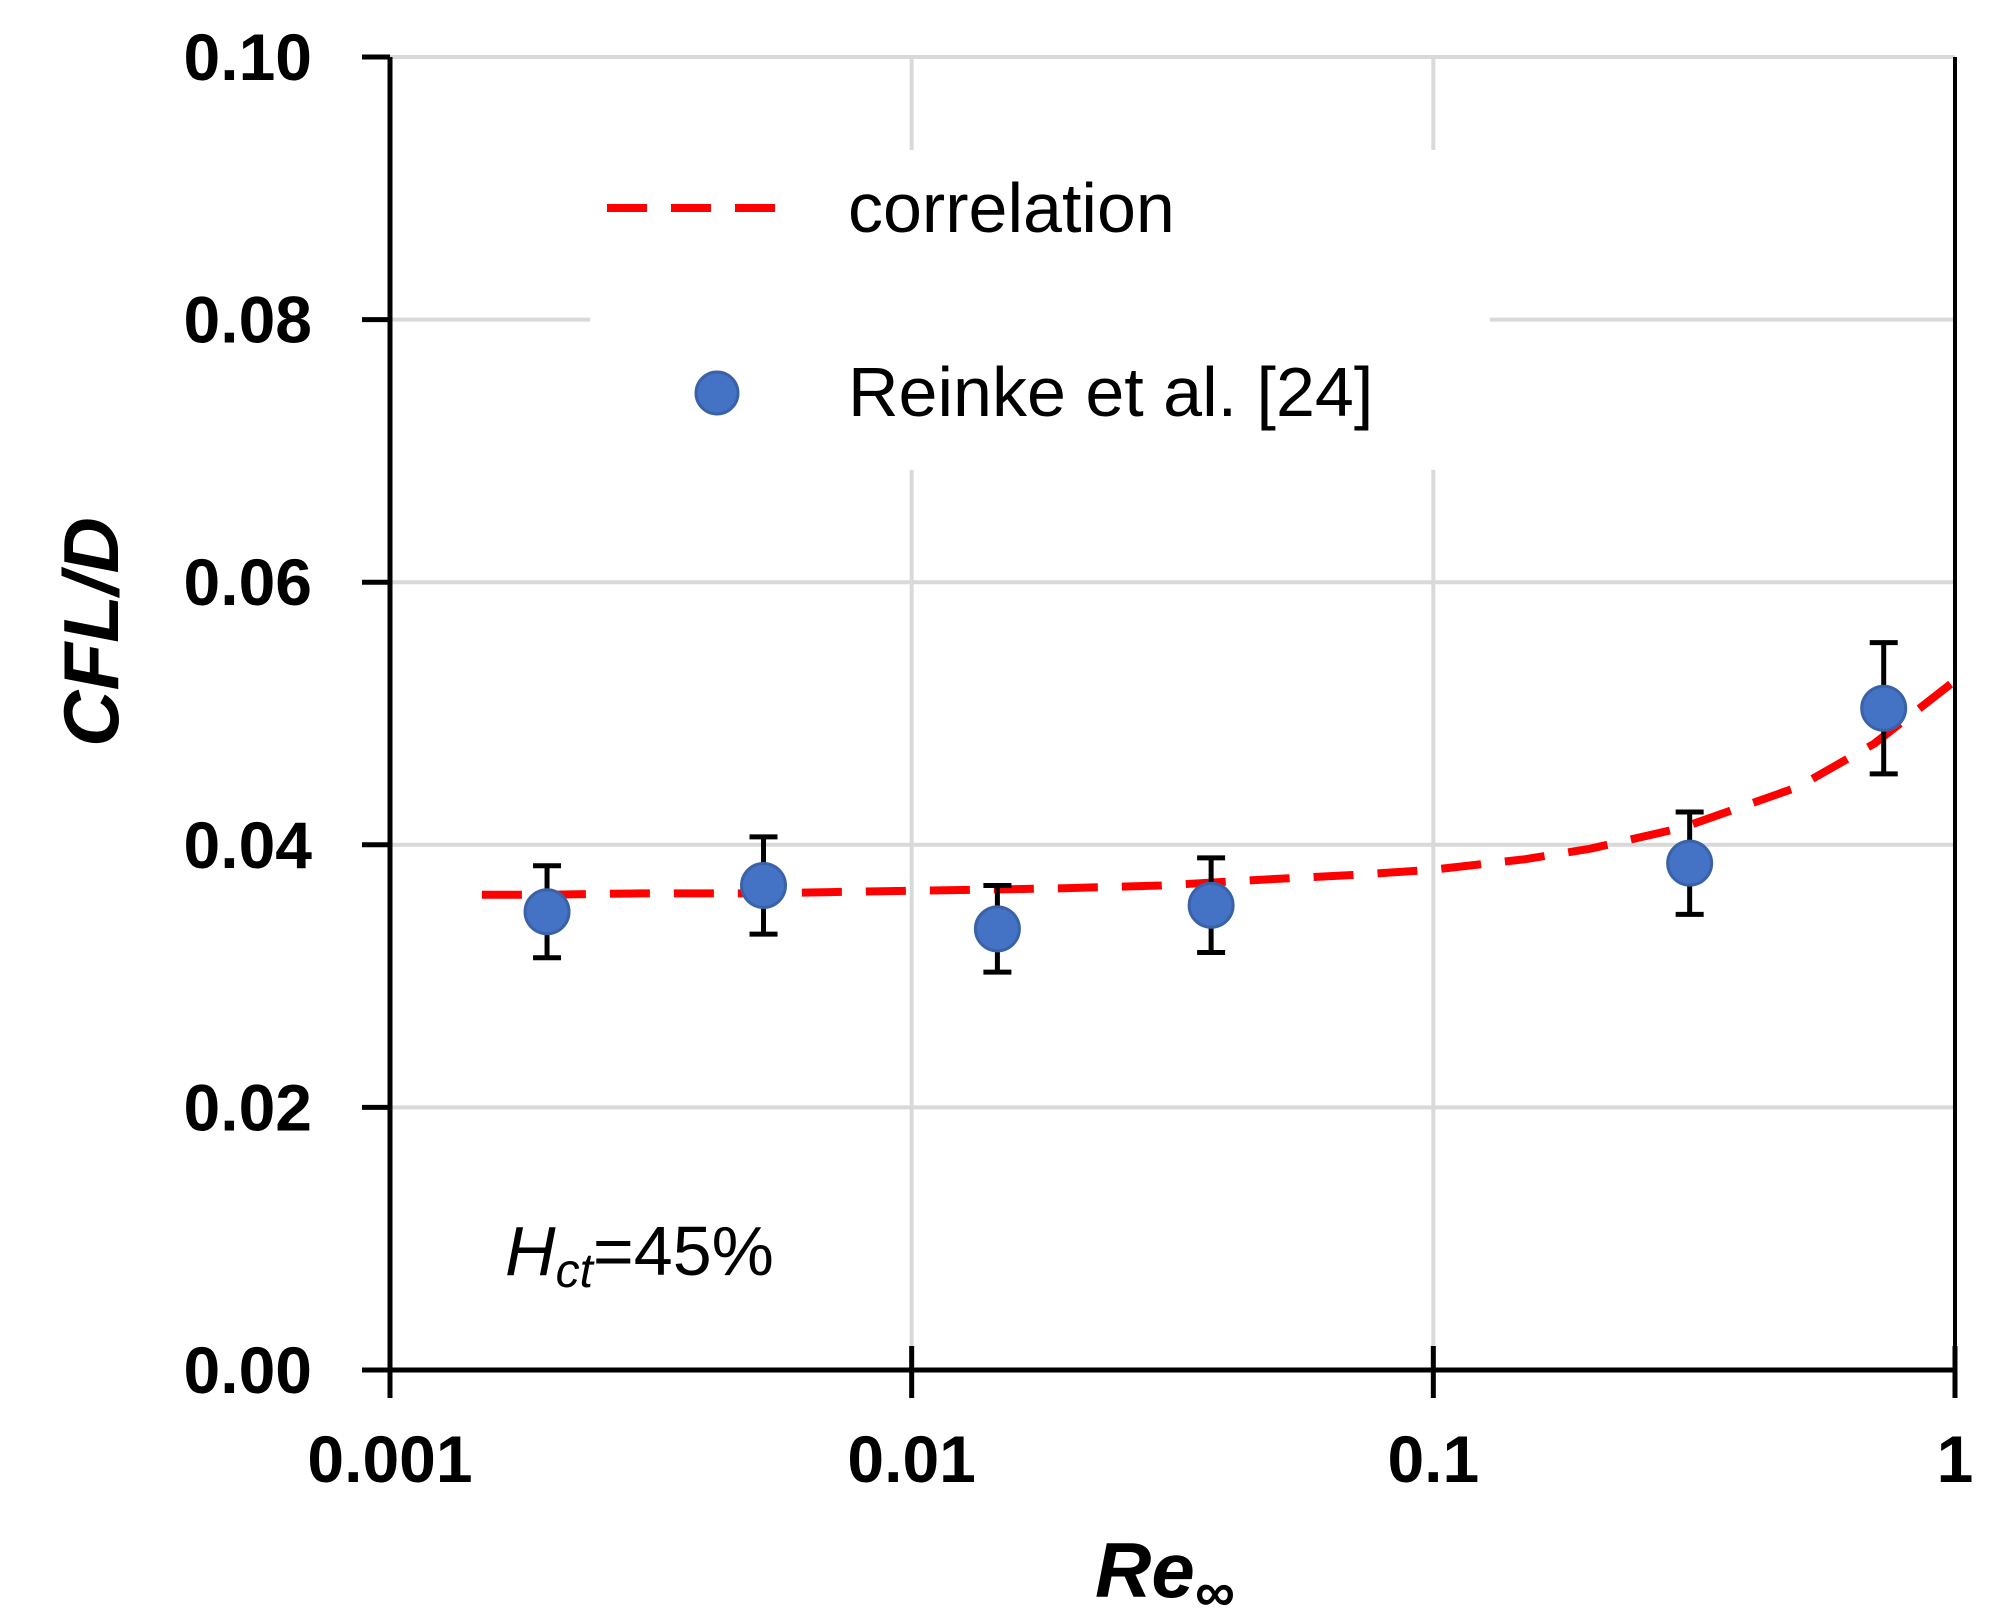 The height and width of the screenshot is (1618, 2000). I want to click on legend: correlation Reinke et al. [24], so click(990, 300).